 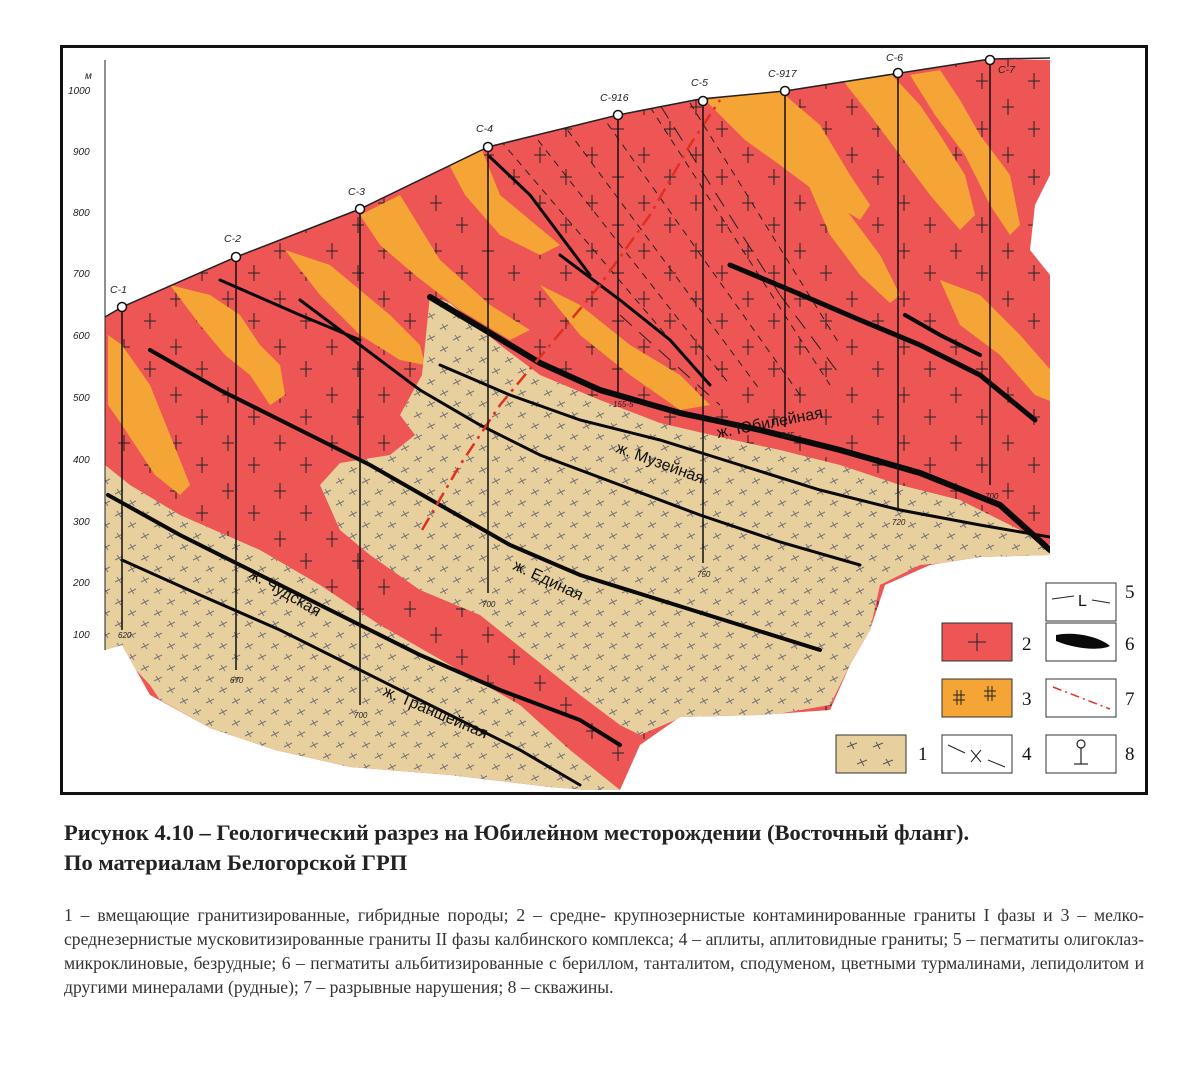 What do you see at coordinates (701, 328) in the screenshot?
I see `borehole-c5: С-5 750` at bounding box center [701, 328].